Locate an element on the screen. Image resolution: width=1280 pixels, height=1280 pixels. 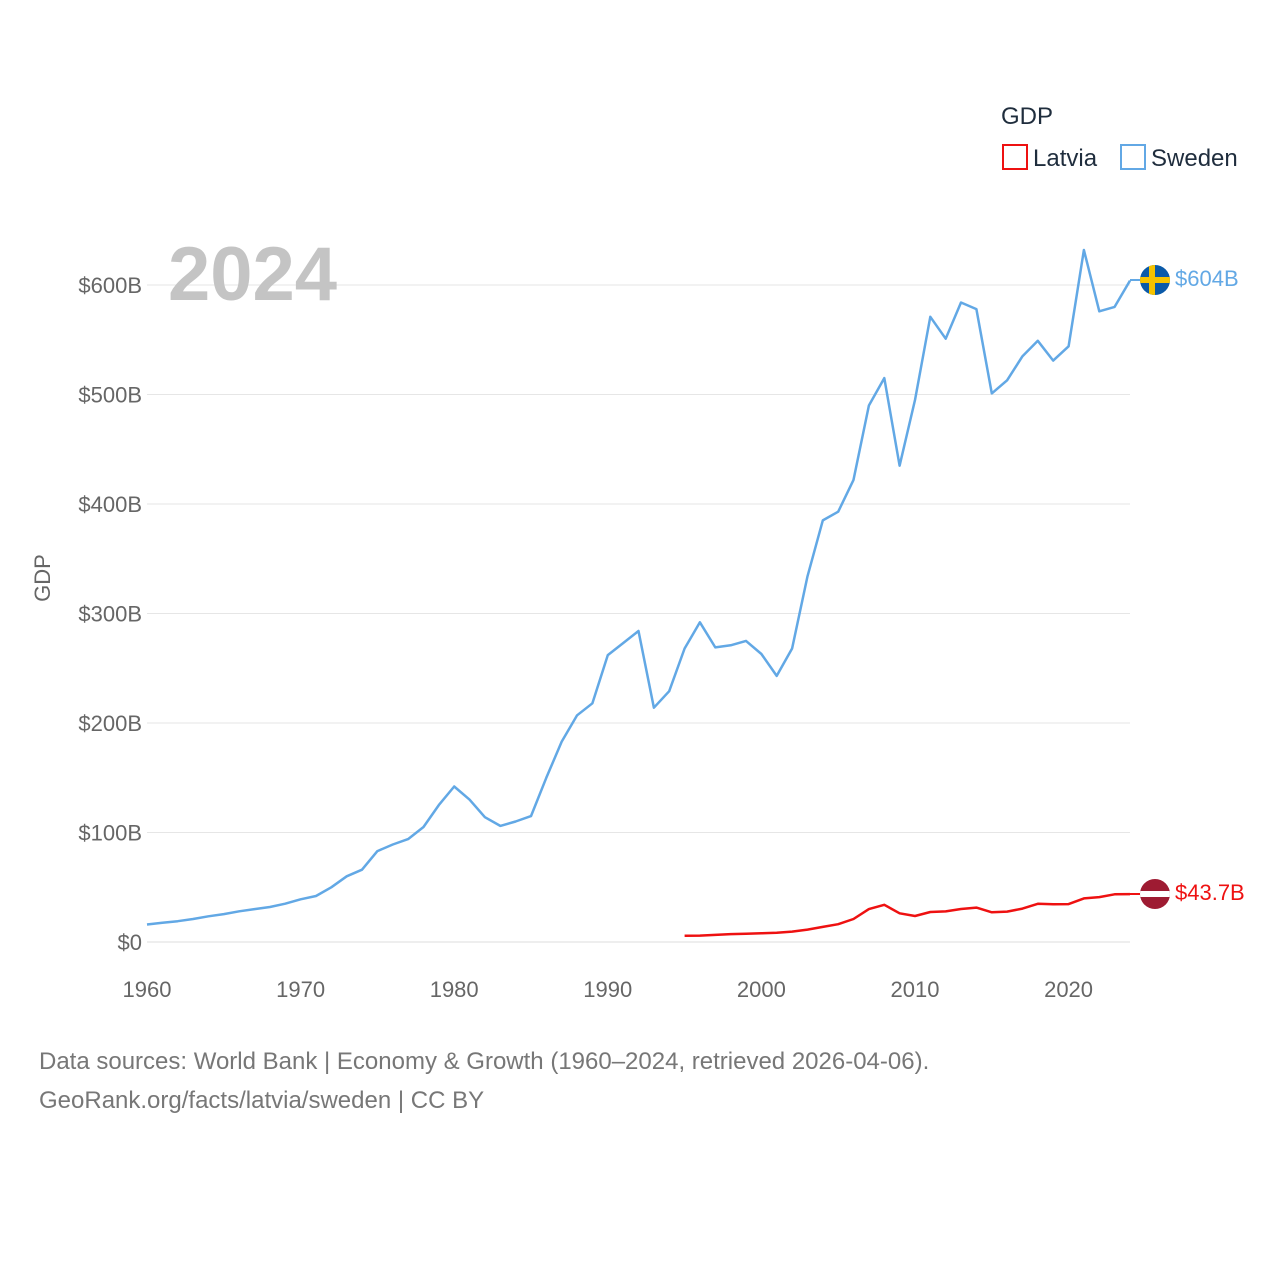
y-tick-label: $600B is located at coordinates (110, 285).